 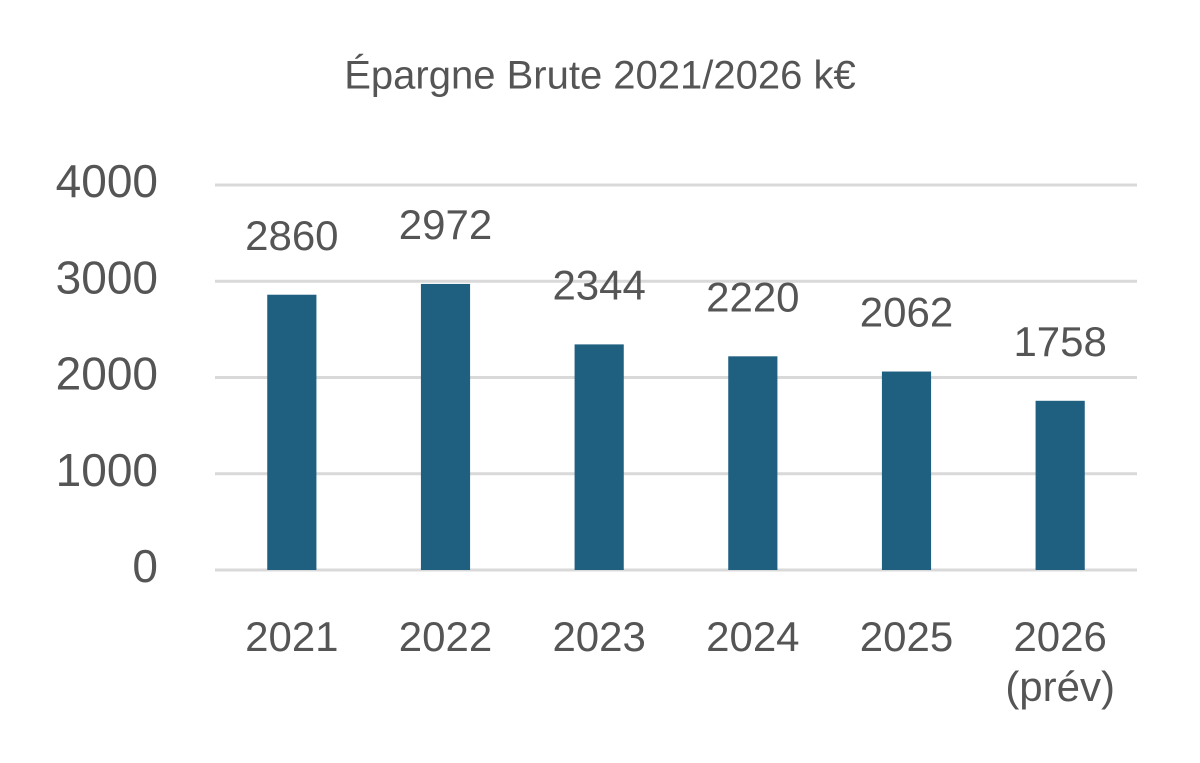 I want to click on data-label: 2220, so click(x=752, y=296).